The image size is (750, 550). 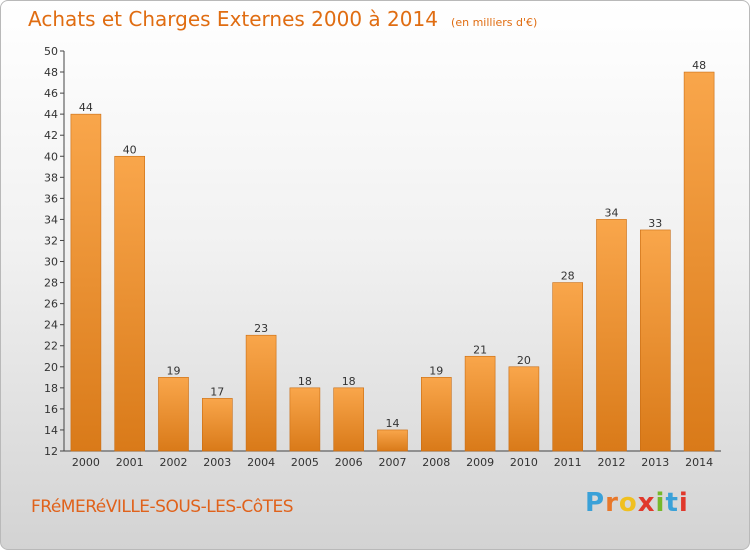 What do you see at coordinates (217, 462) in the screenshot?
I see `x-tick-label: 2003` at bounding box center [217, 462].